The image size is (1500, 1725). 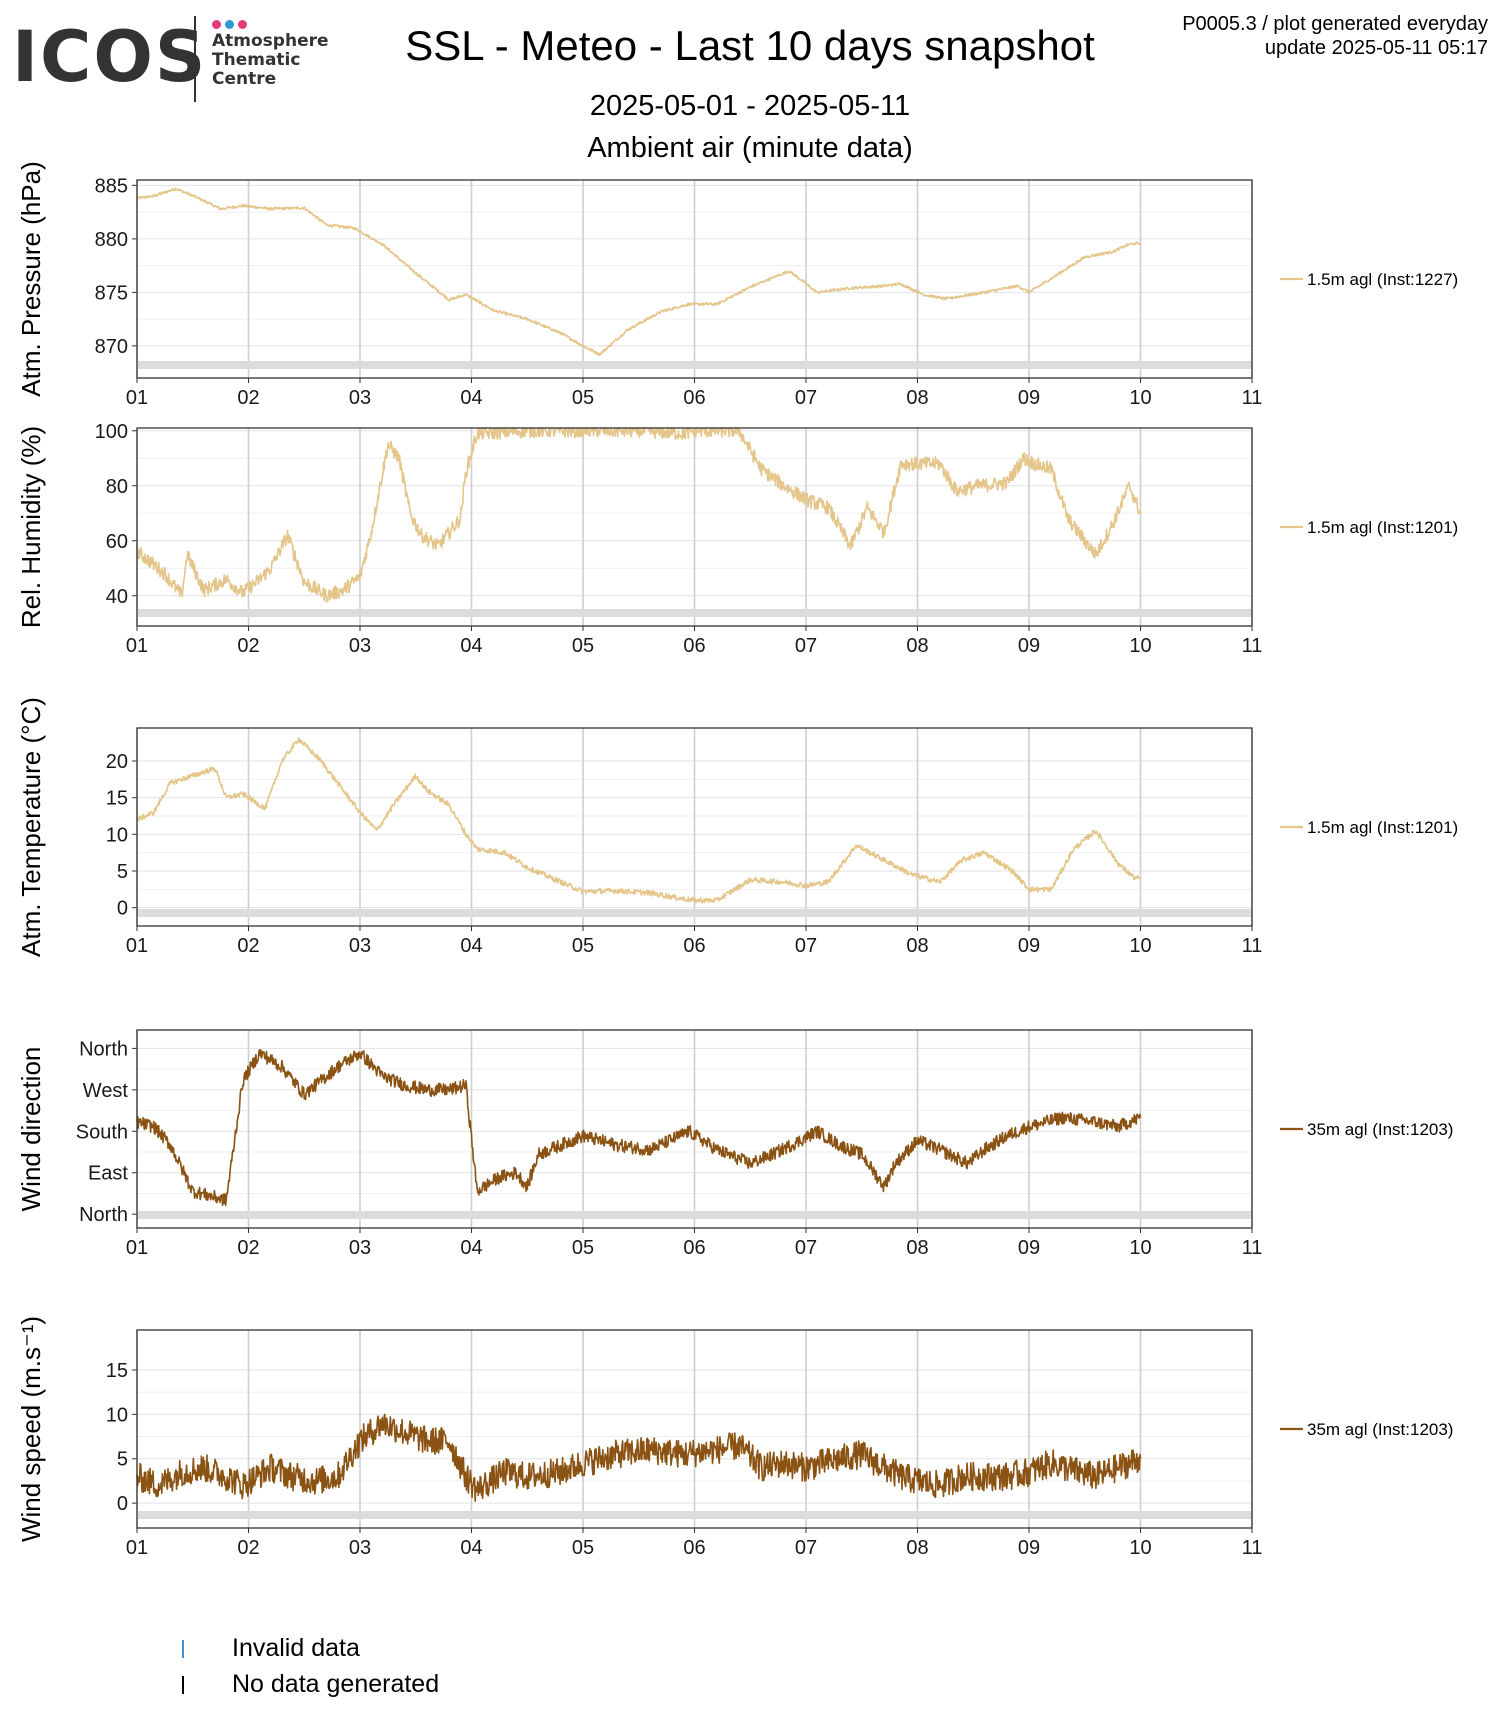 I want to click on y-axis-label: Atm. Pressure (hPa), so click(x=31, y=279).